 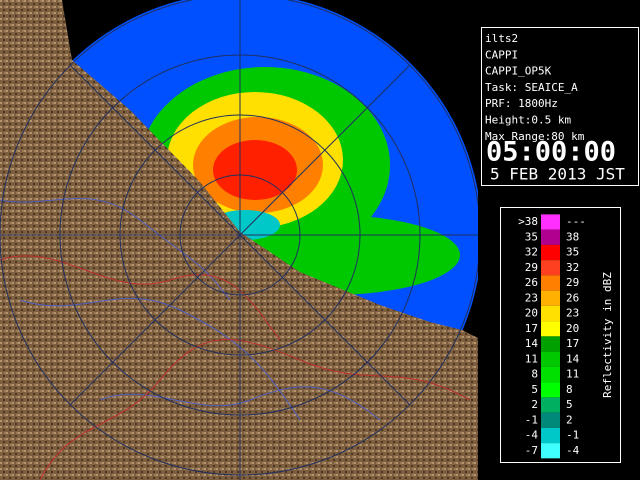 What do you see at coordinates (532, 343) in the screenshot?
I see `legend-low: 14` at bounding box center [532, 343].